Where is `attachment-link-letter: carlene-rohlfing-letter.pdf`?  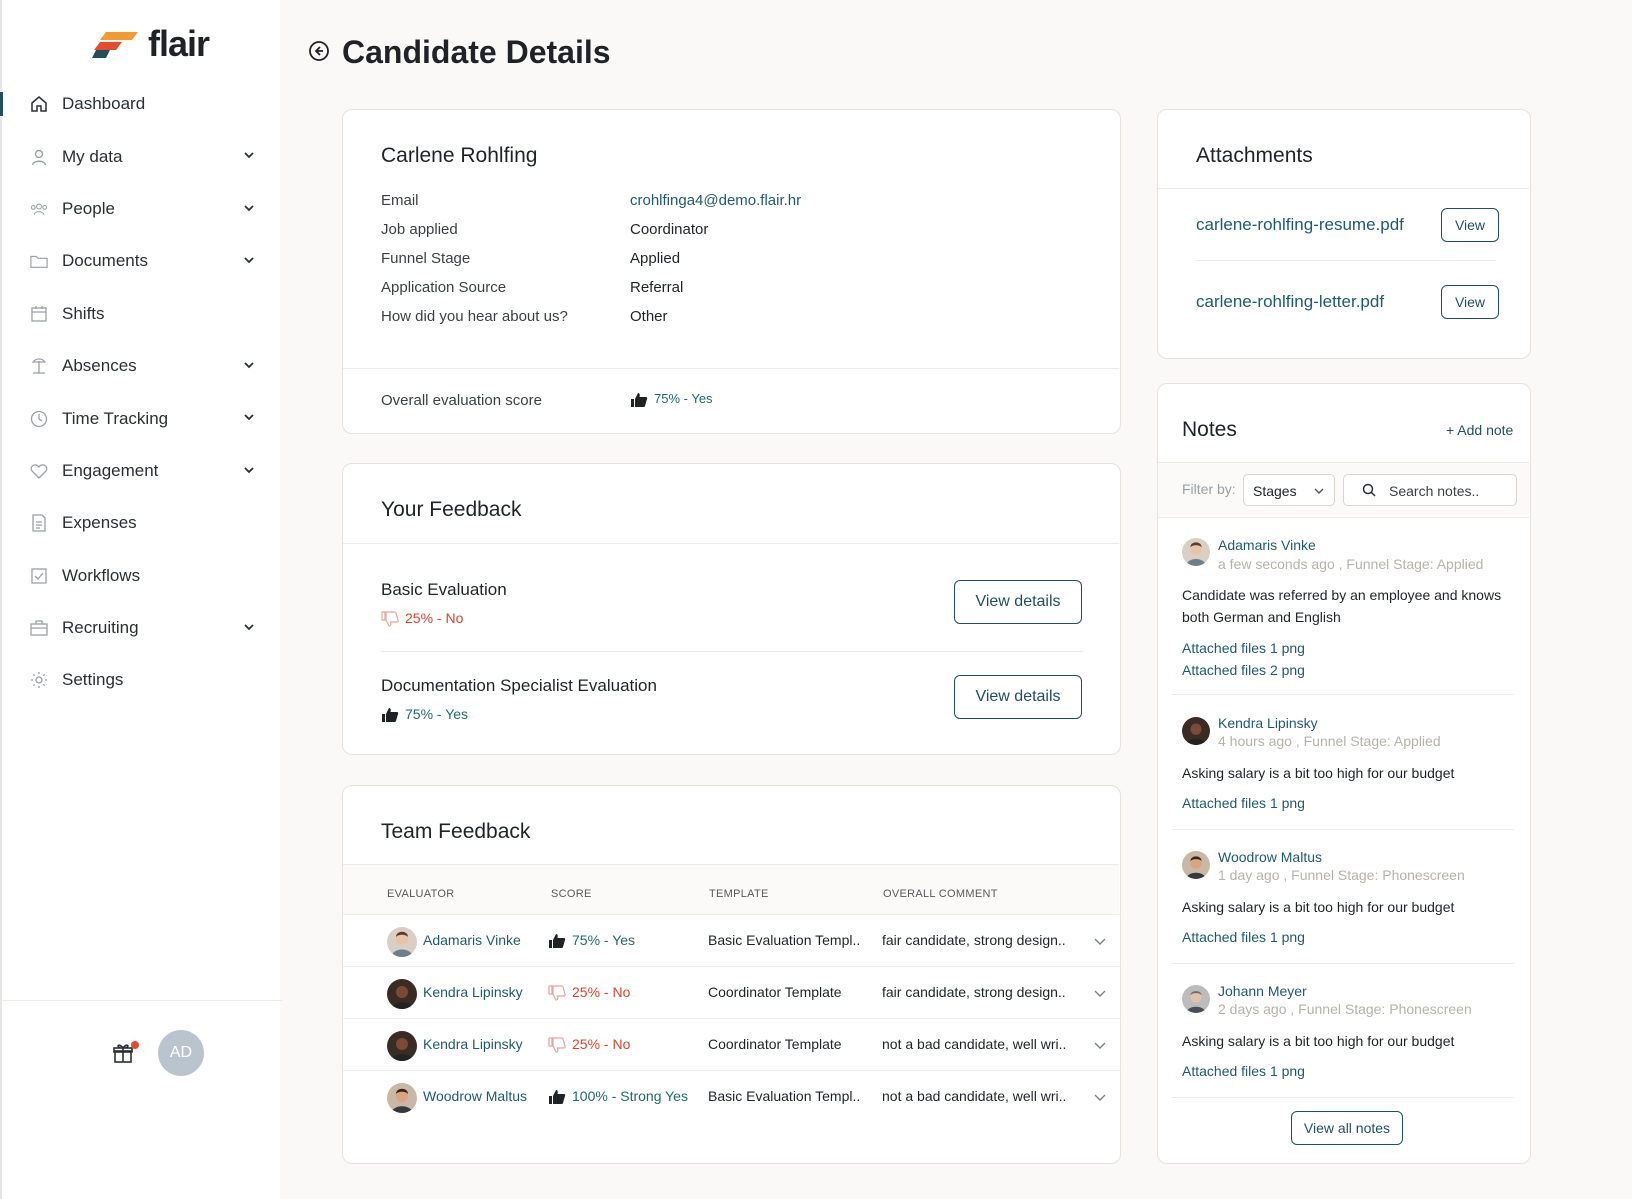
attachment-link-letter: carlene-rohlfing-letter.pdf is located at coordinates (1290, 301).